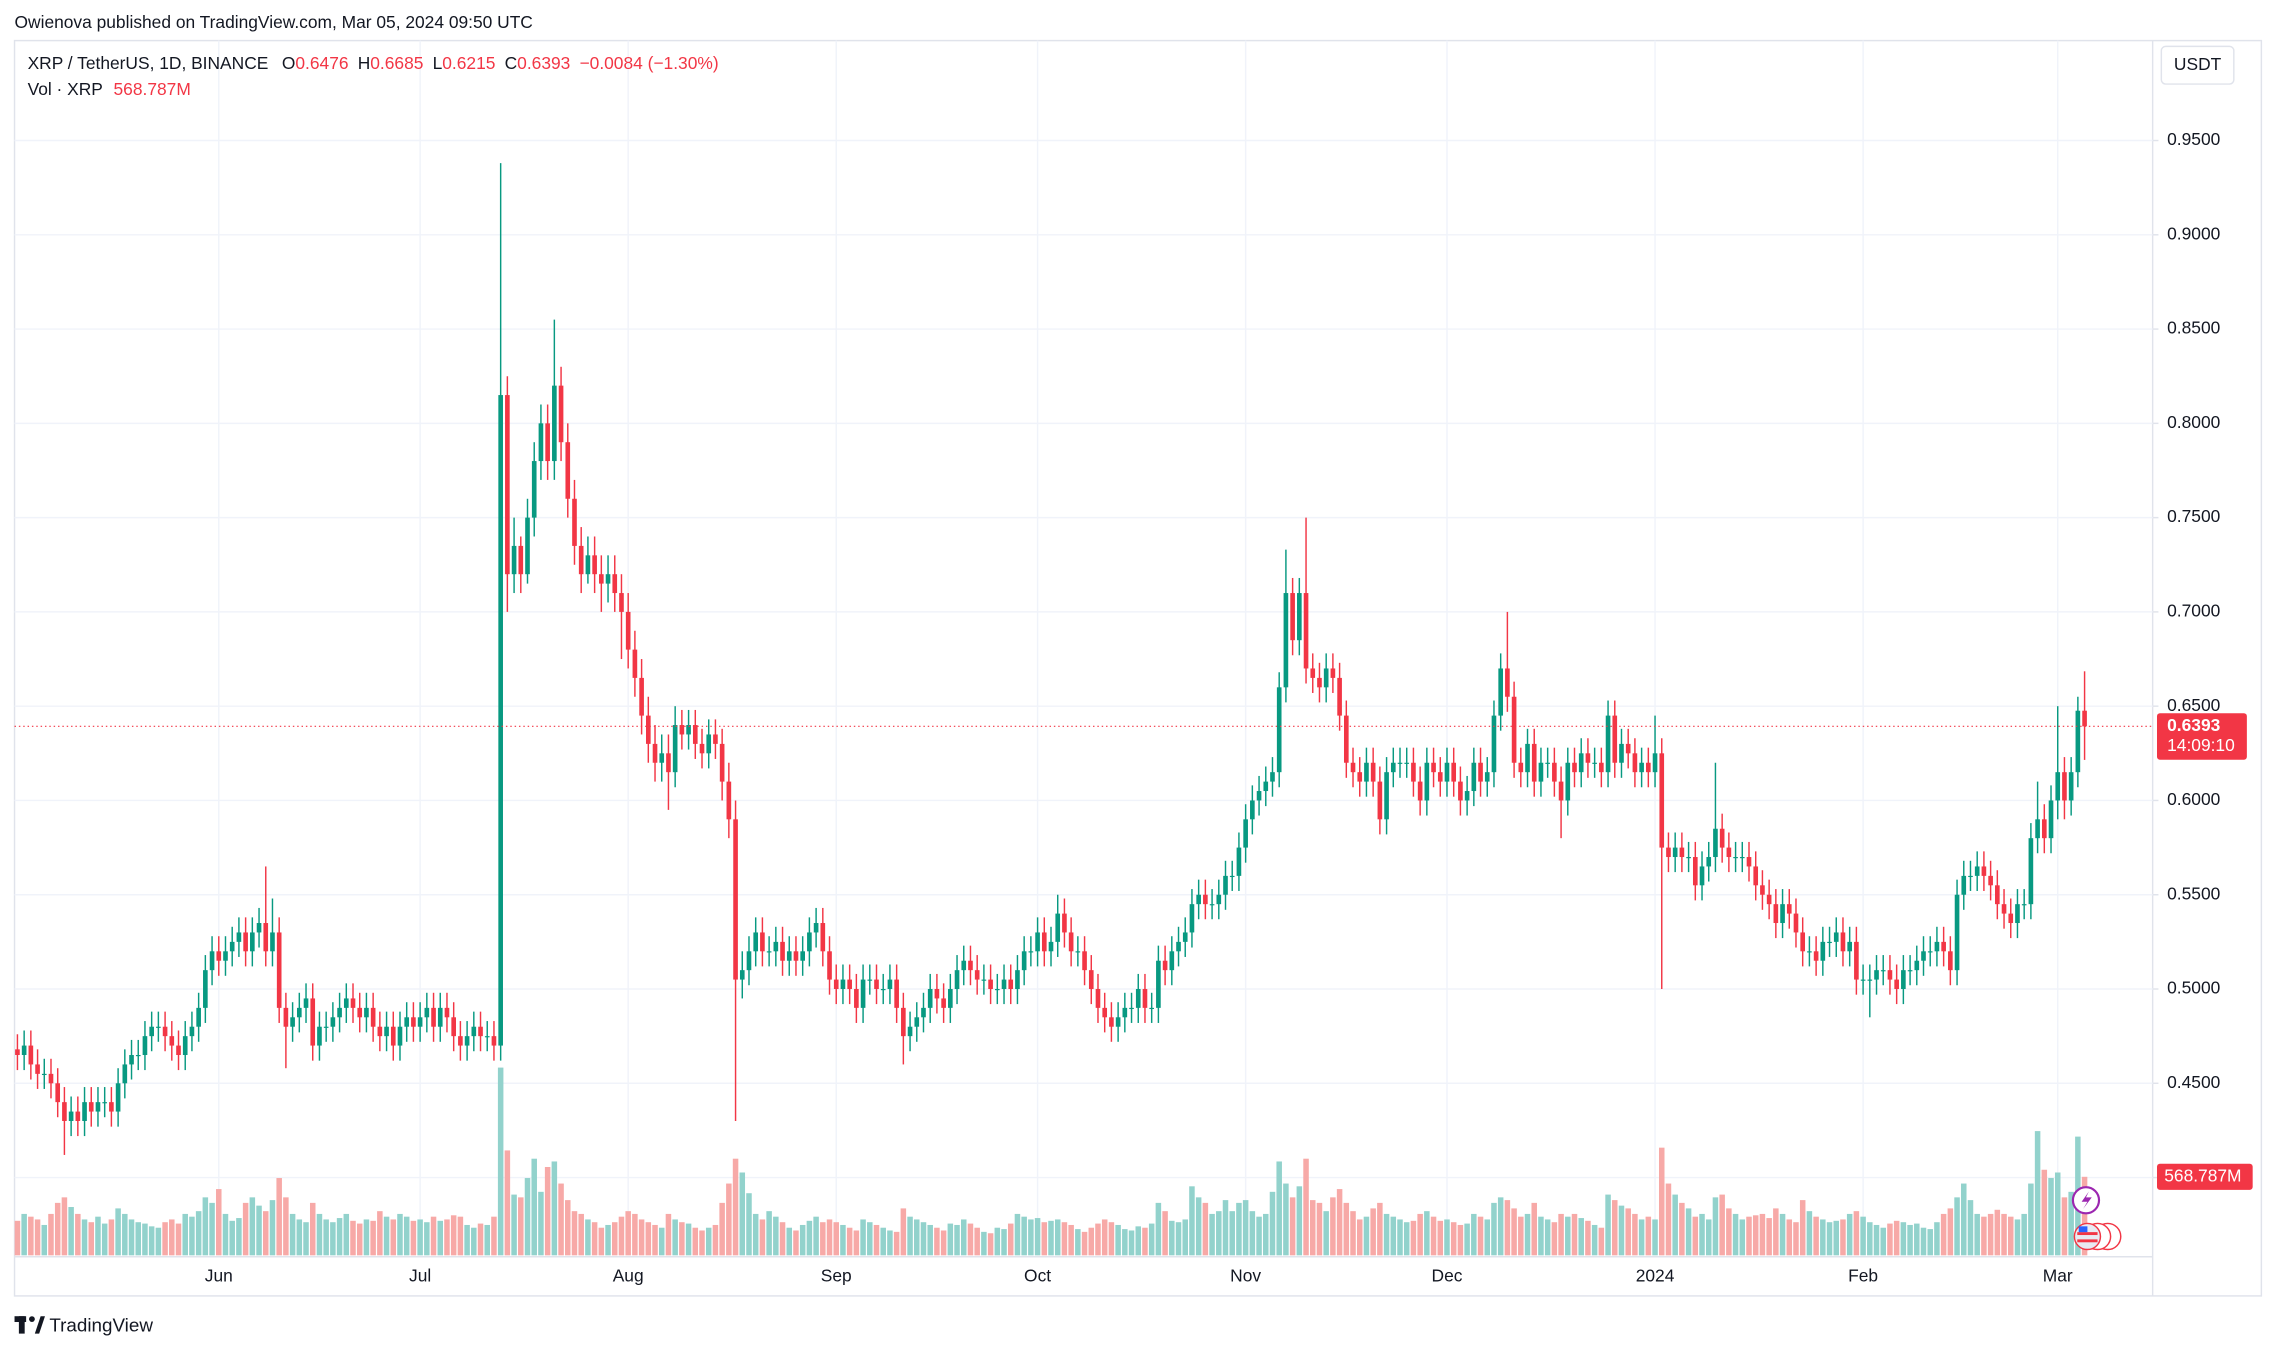 Image resolution: width=2273 pixels, height=1351 pixels. Describe the element at coordinates (2096, 1218) in the screenshot. I see `indicator-icons` at that location.